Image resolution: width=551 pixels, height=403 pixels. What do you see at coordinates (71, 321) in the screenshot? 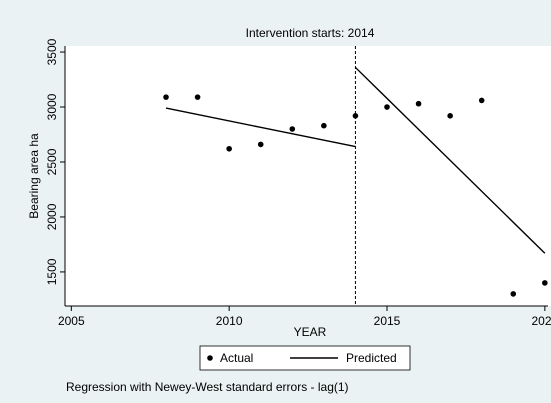
I see `x-tick-label: 2005` at bounding box center [71, 321].